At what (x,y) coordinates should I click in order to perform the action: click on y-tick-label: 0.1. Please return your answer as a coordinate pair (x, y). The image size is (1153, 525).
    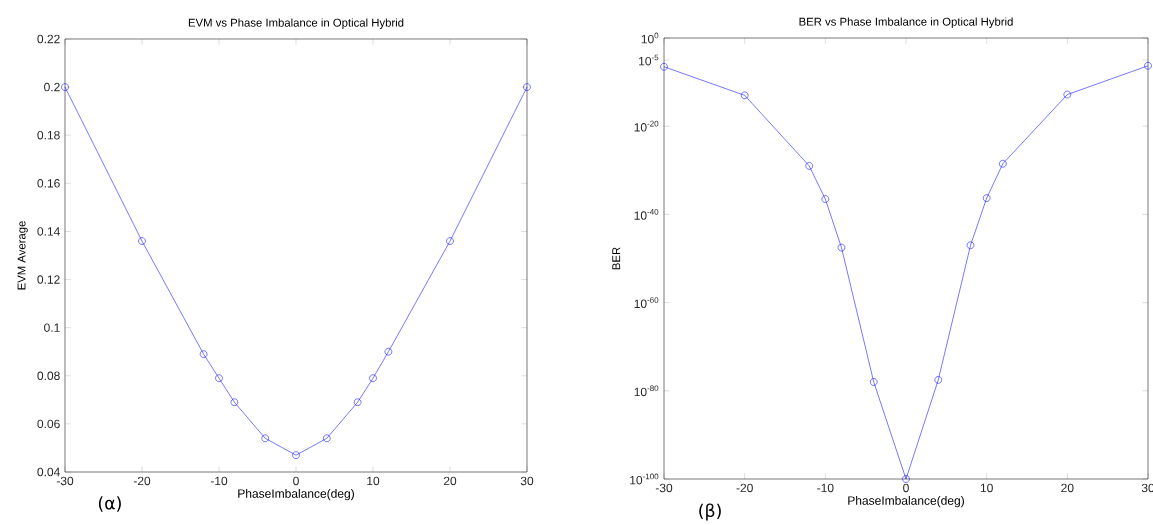
    Looking at the image, I should click on (52, 327).